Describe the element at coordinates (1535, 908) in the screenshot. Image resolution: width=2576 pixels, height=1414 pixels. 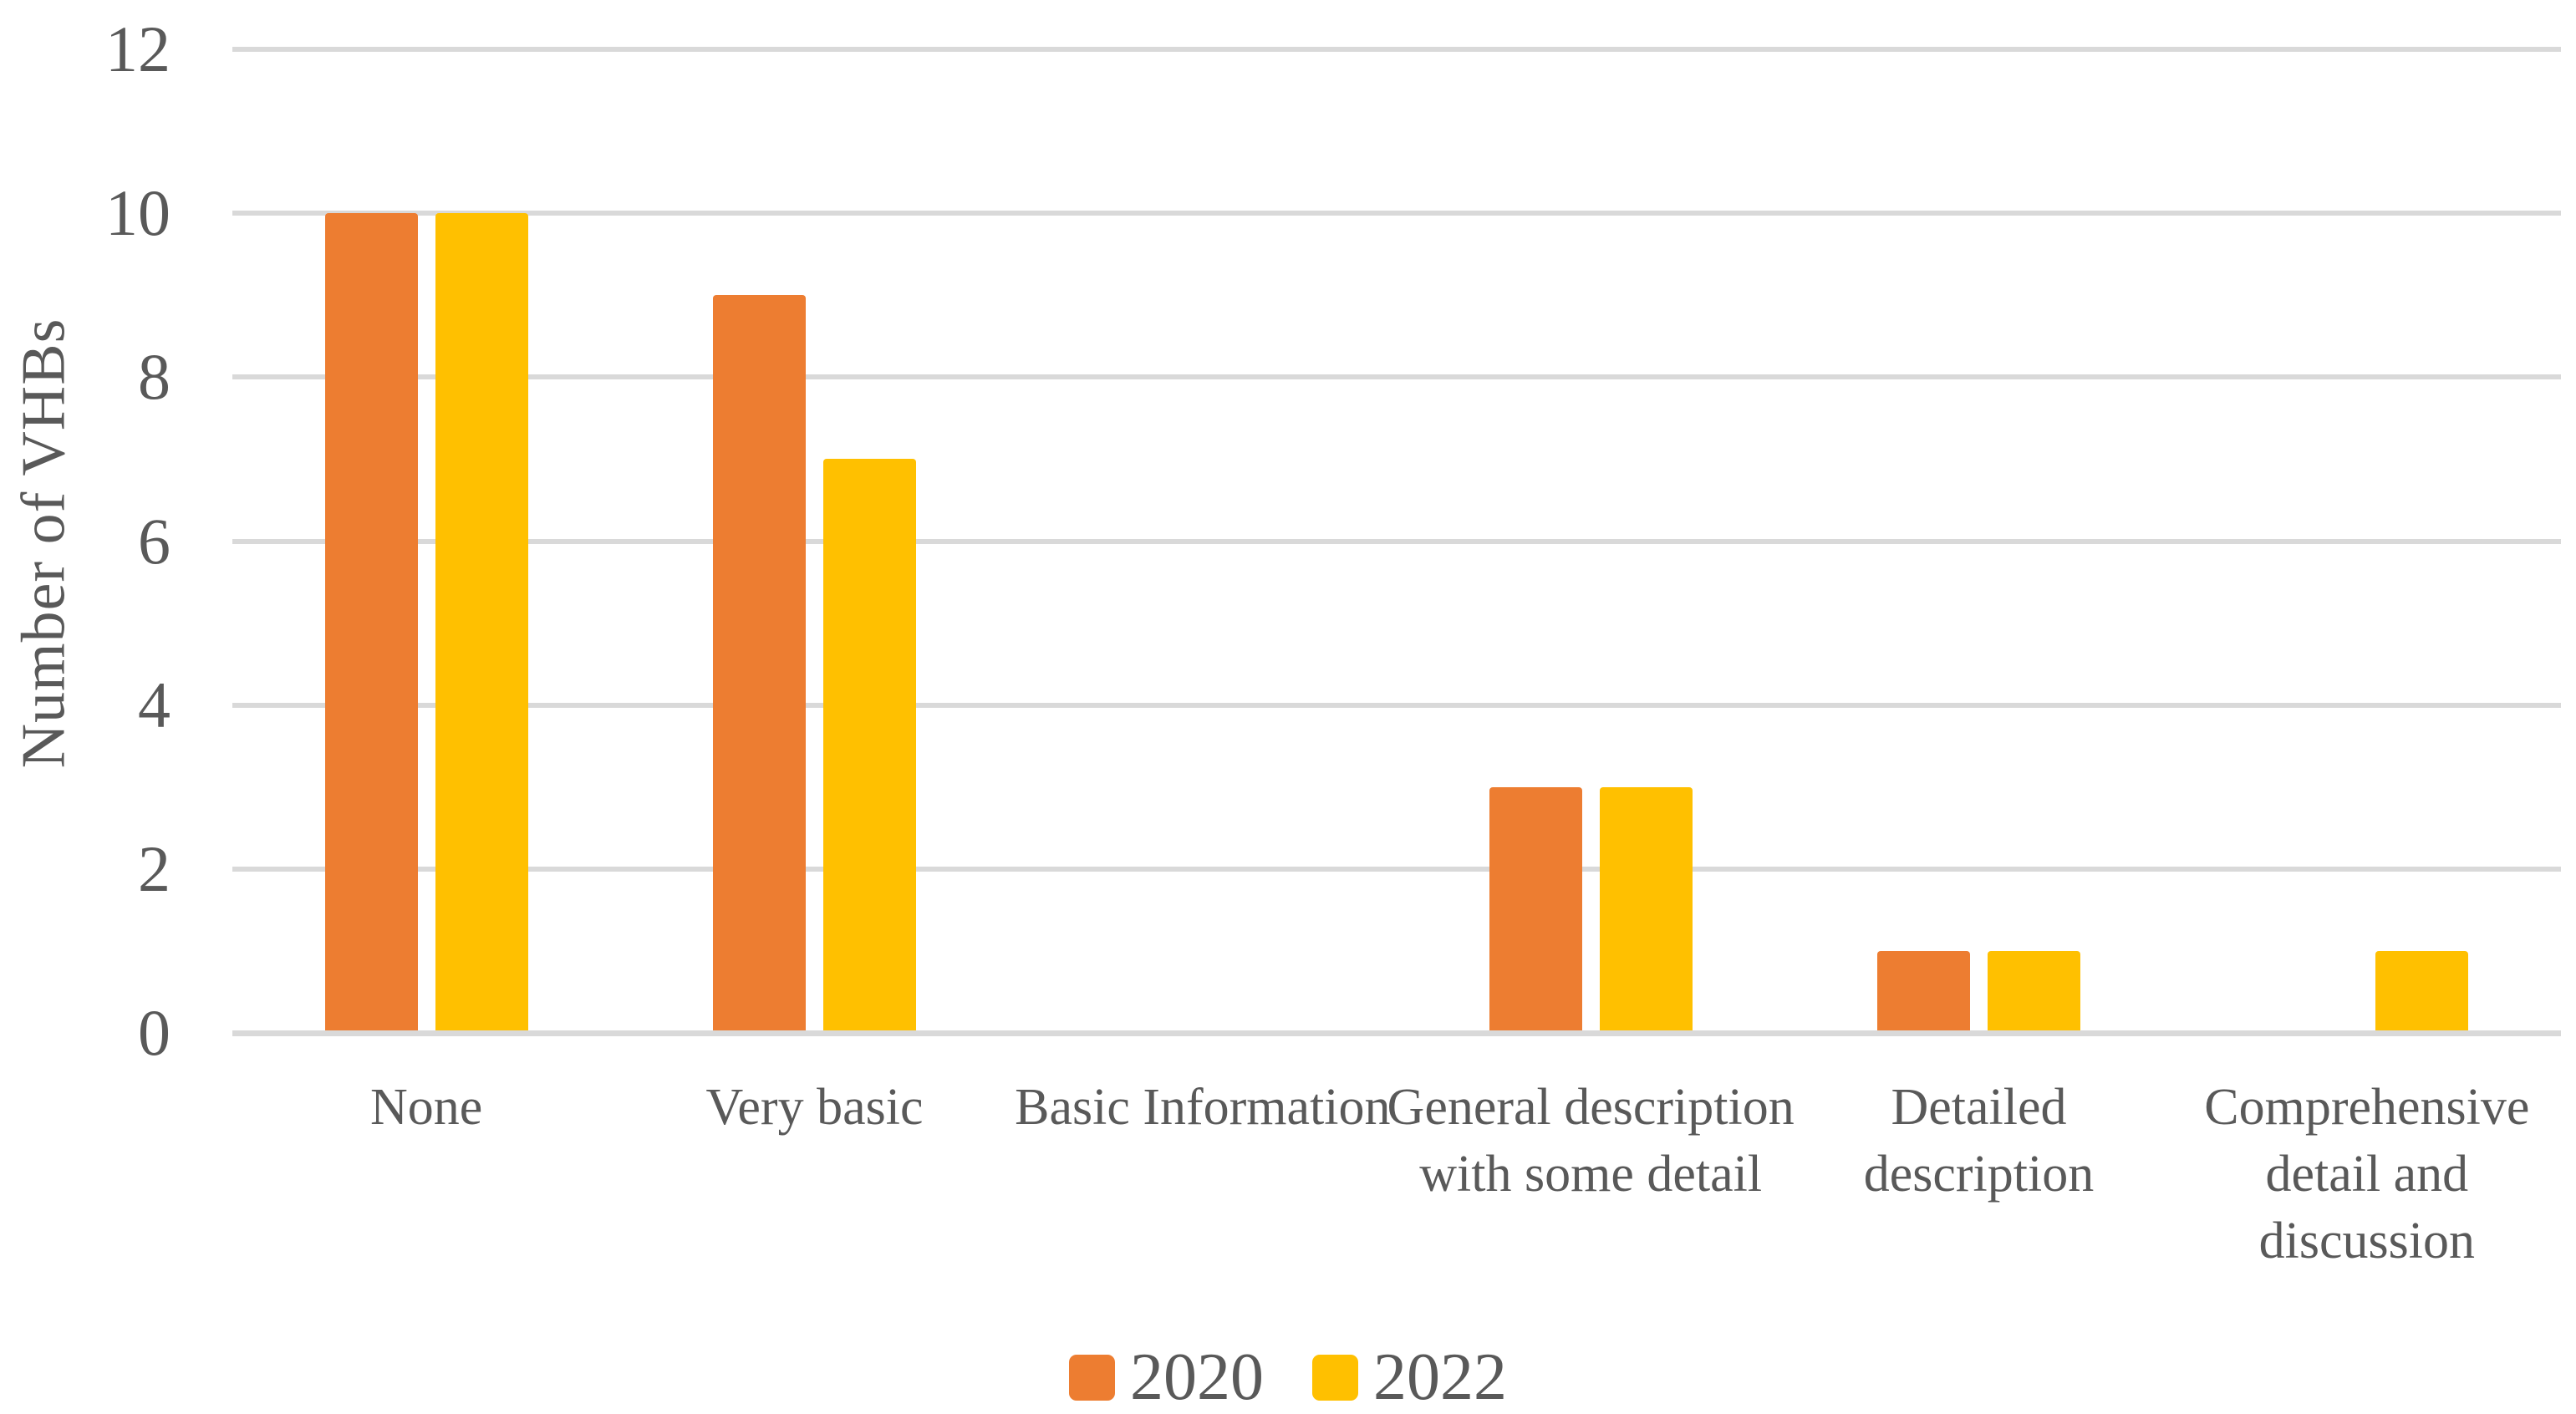
I see `bar-2020-general-description-with-some-detail` at that location.